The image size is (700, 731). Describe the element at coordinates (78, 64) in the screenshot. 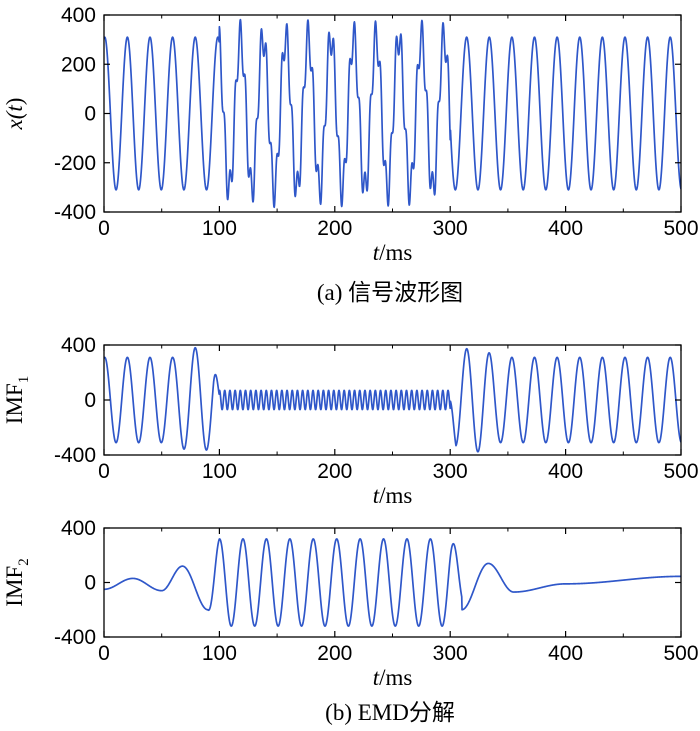

I see `y-tick-label: 200` at that location.